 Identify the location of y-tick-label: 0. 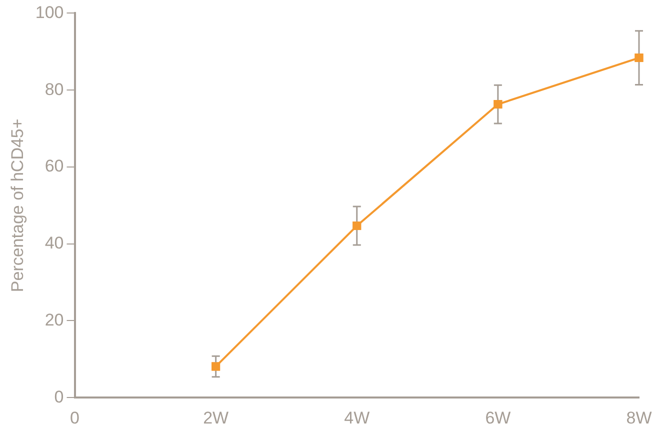
(59, 396).